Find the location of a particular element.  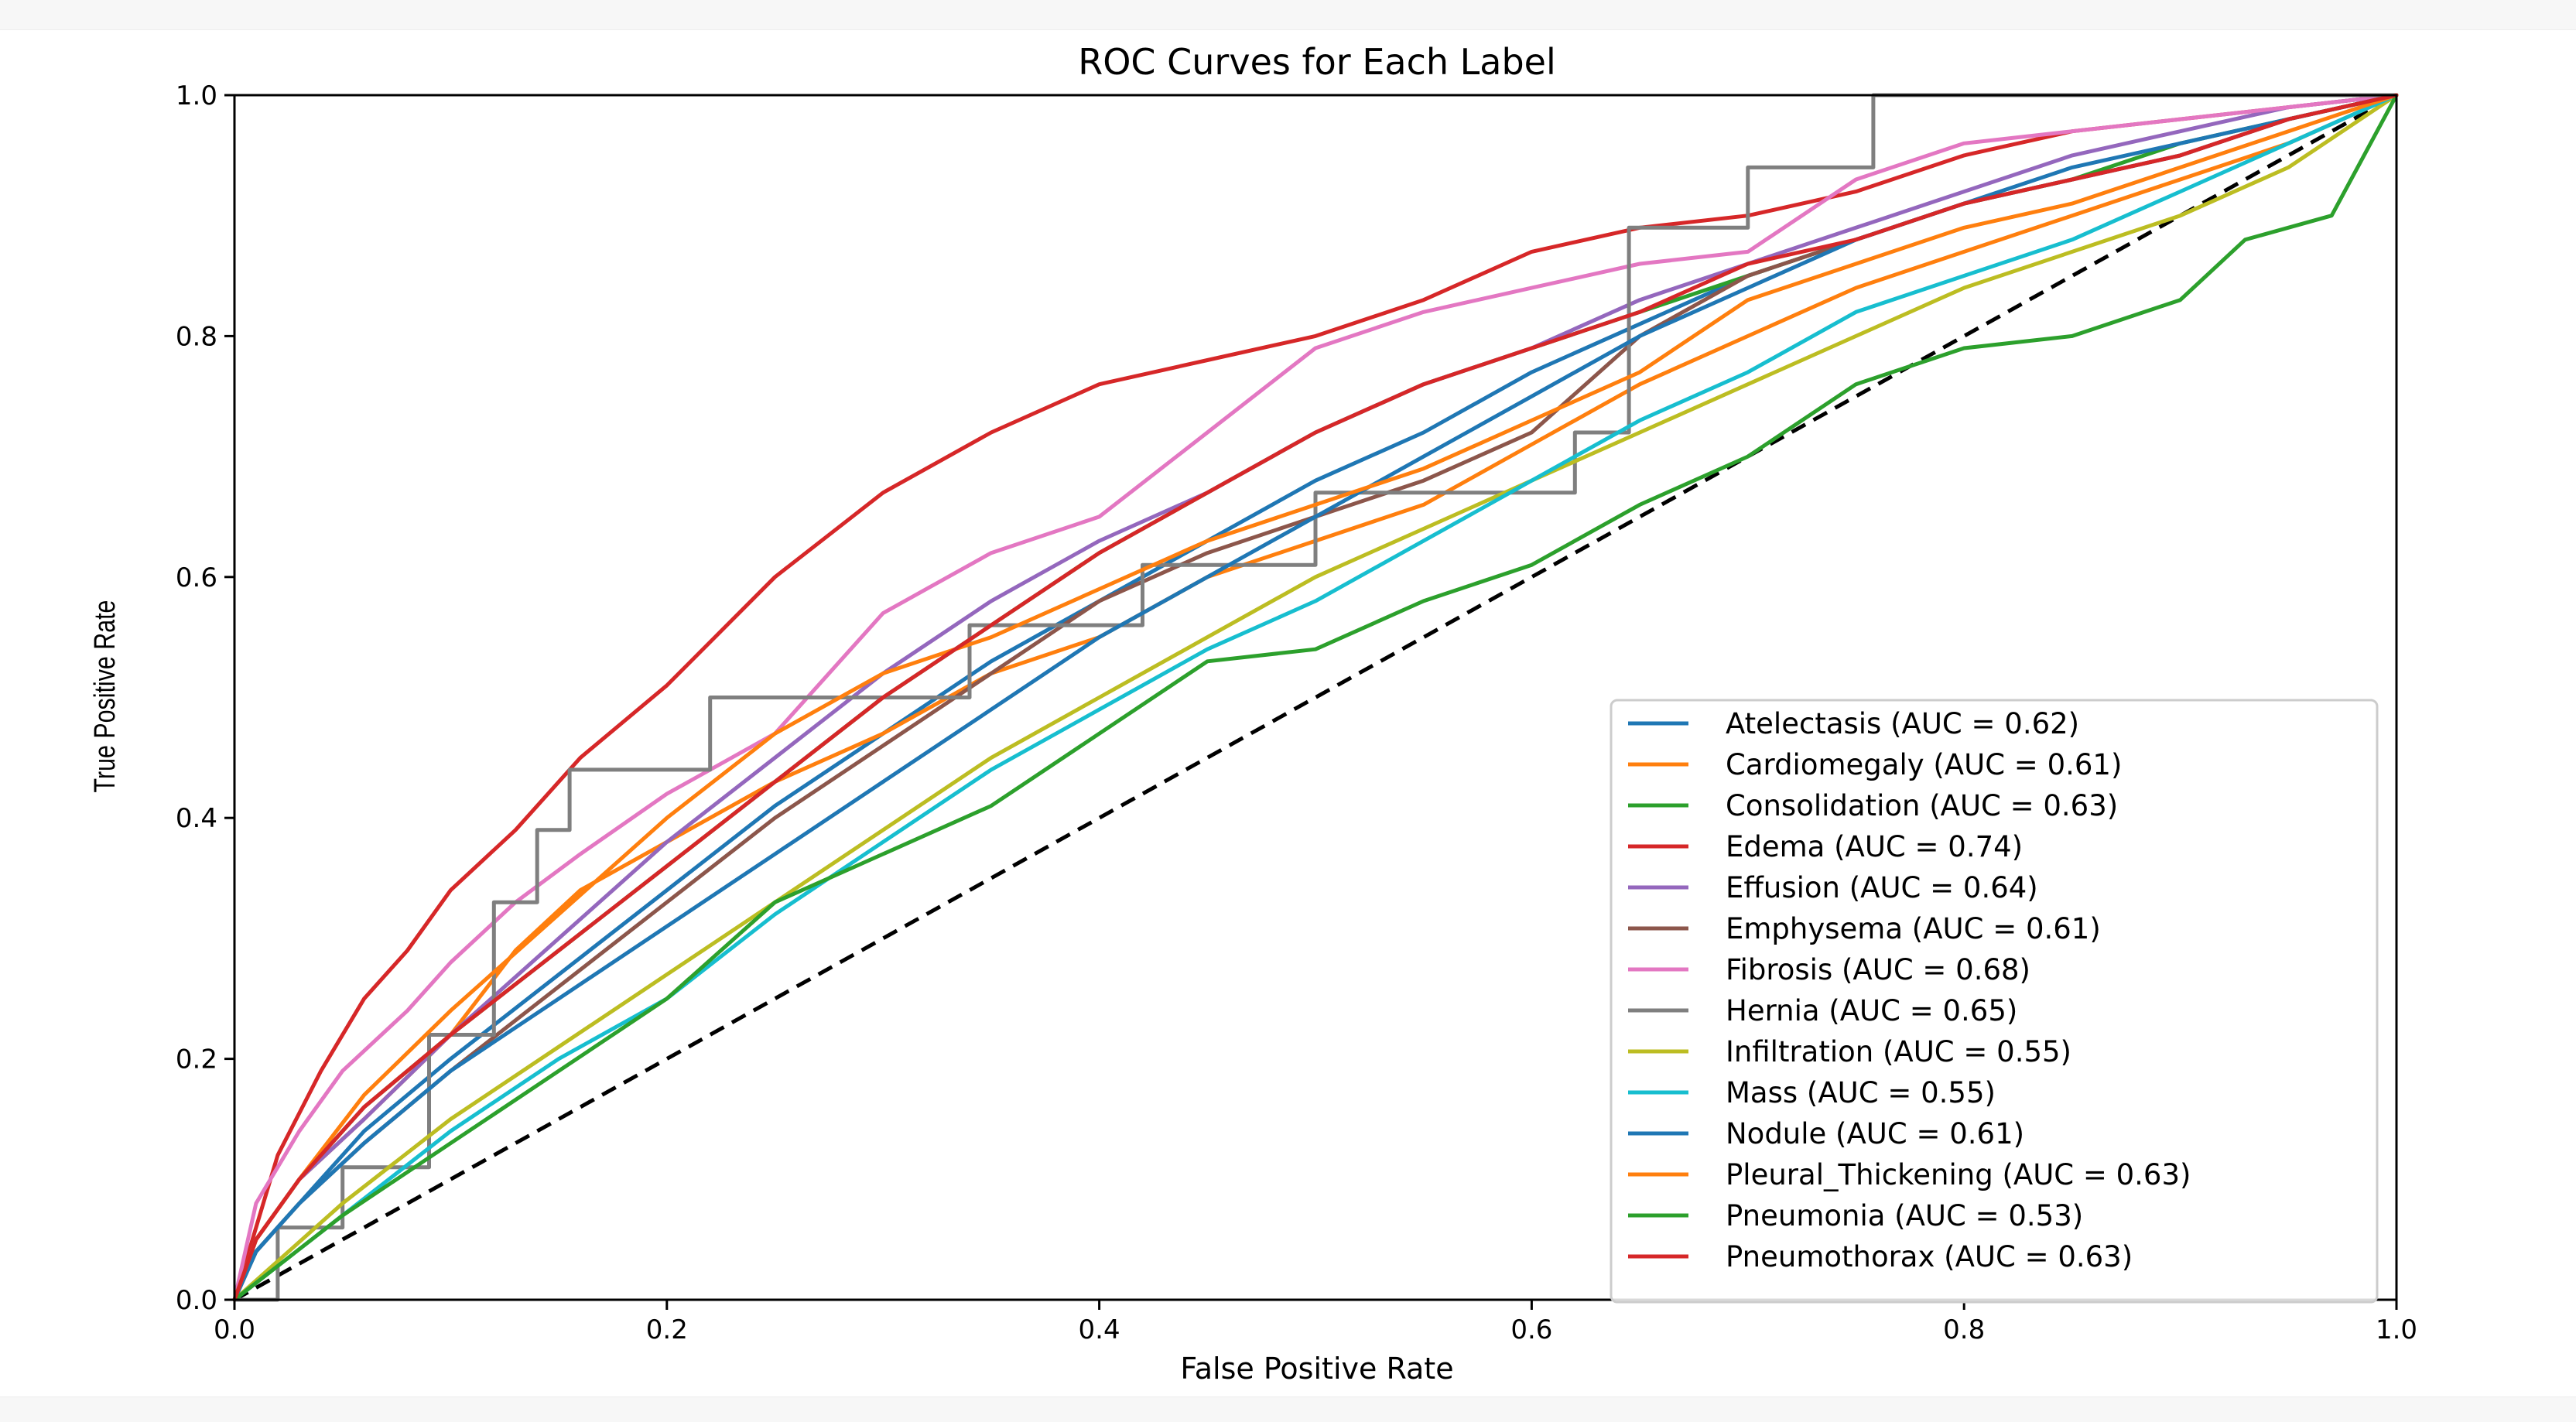

legend-label-nodule: Nodule (AUC = 0.61) is located at coordinates (1875, 1134).